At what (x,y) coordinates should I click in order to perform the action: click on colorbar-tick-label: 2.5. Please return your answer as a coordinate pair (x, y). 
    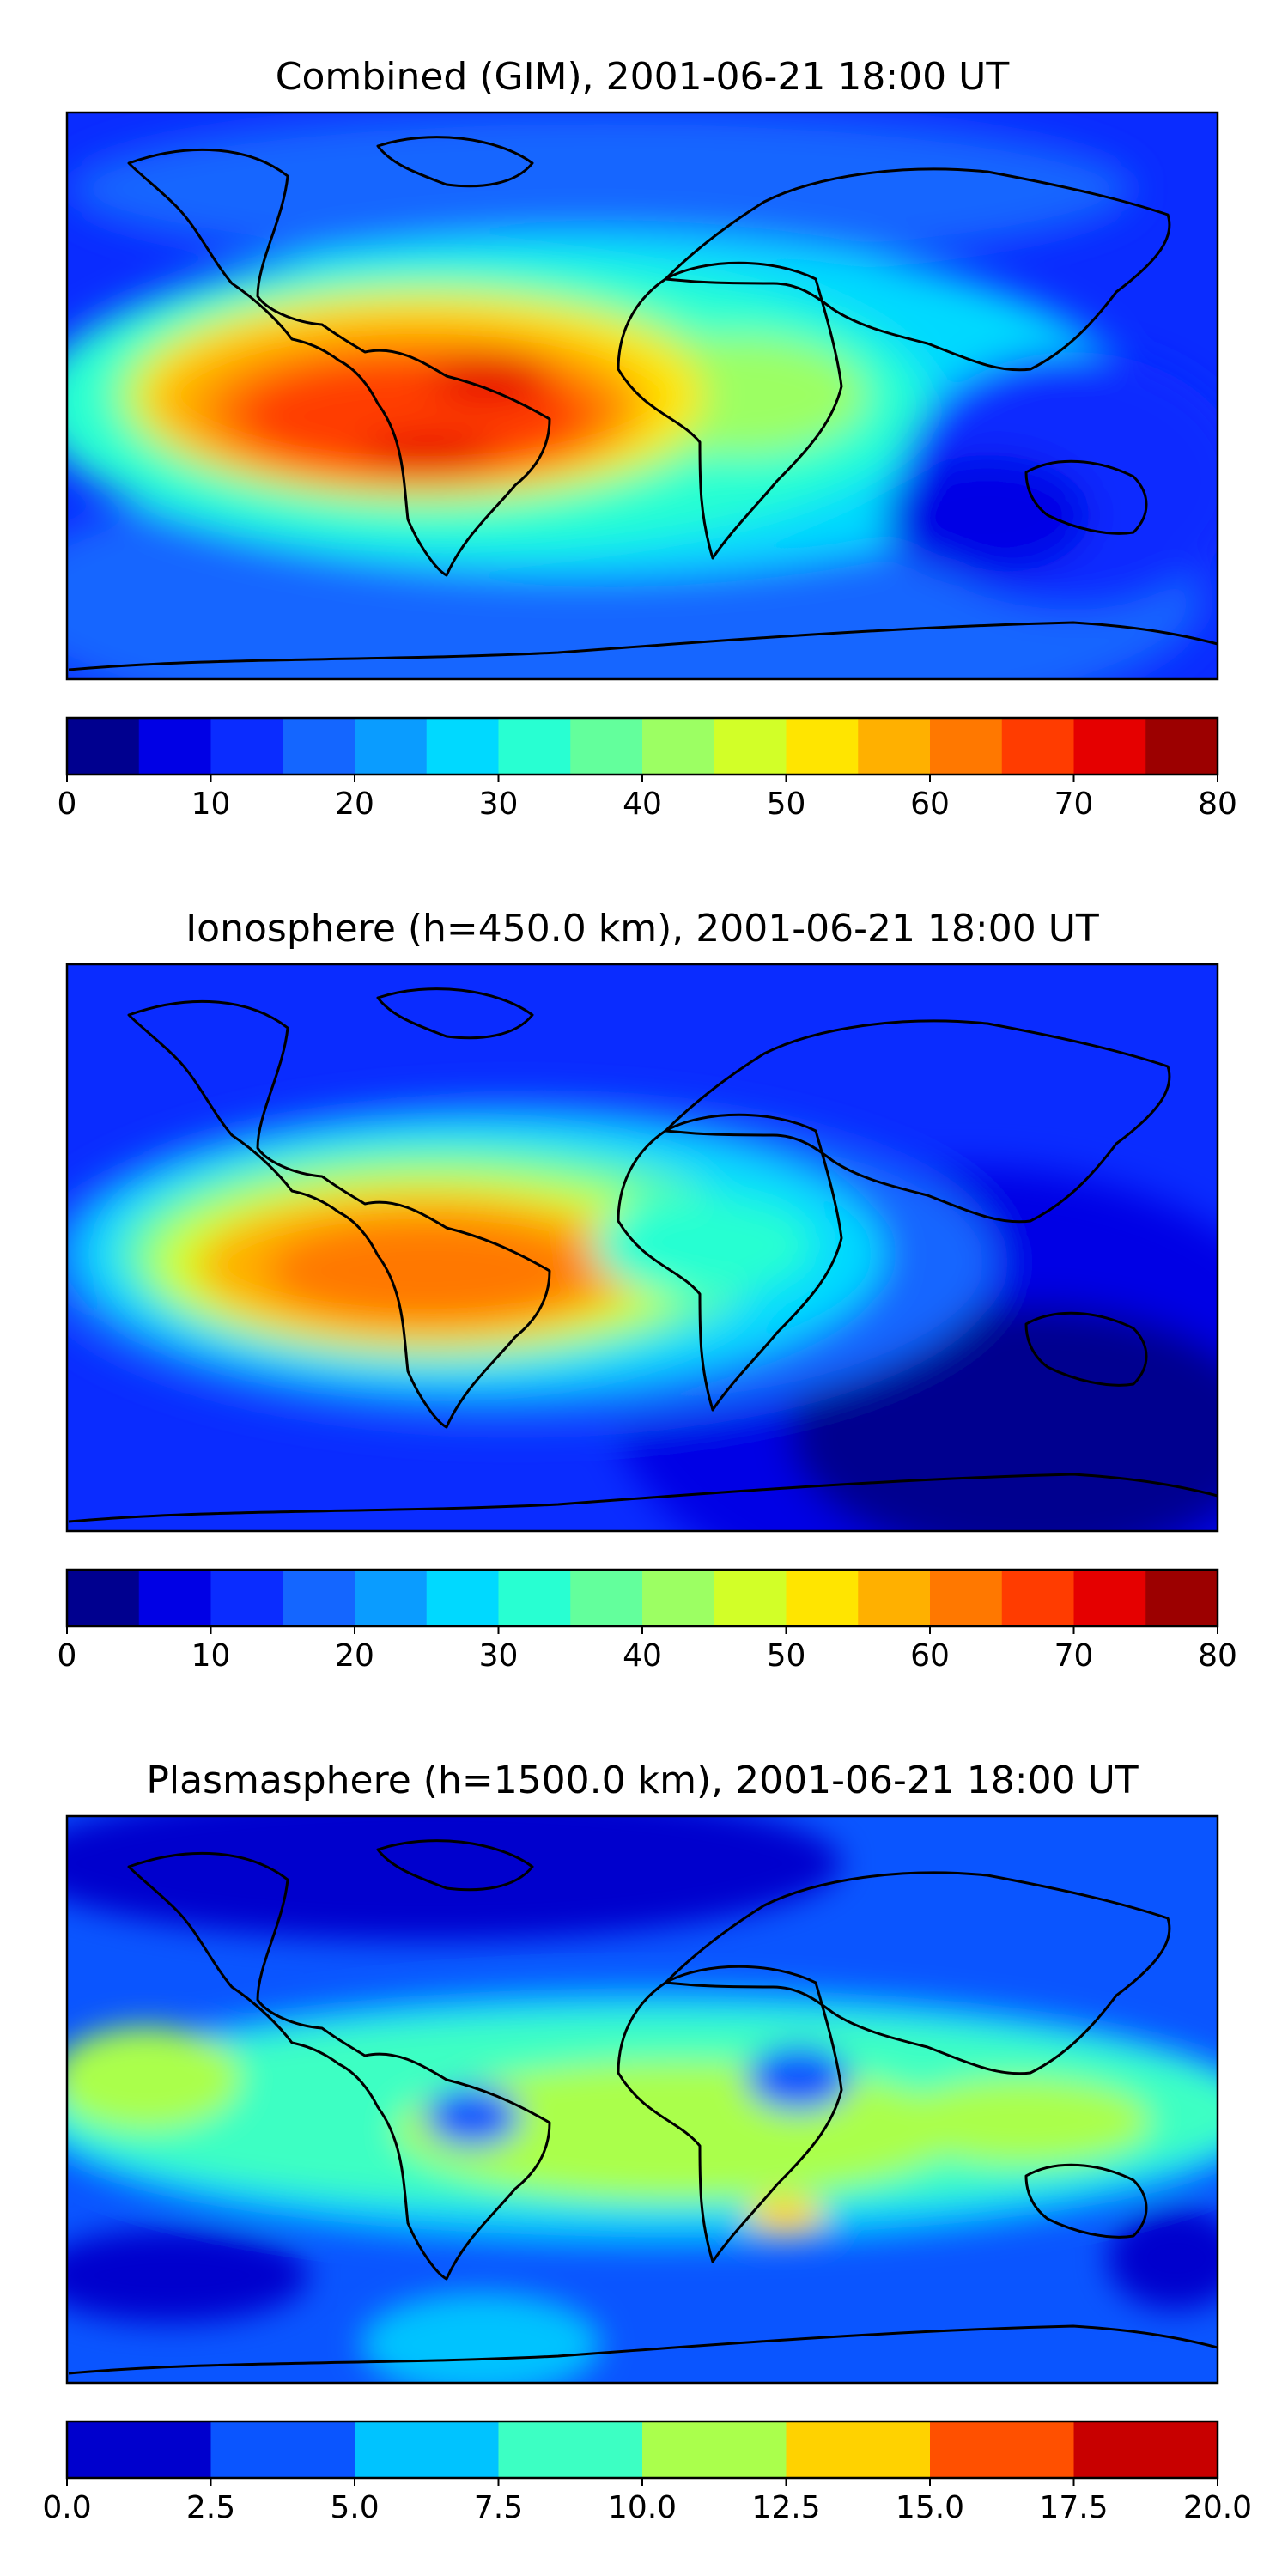
    Looking at the image, I should click on (210, 2507).